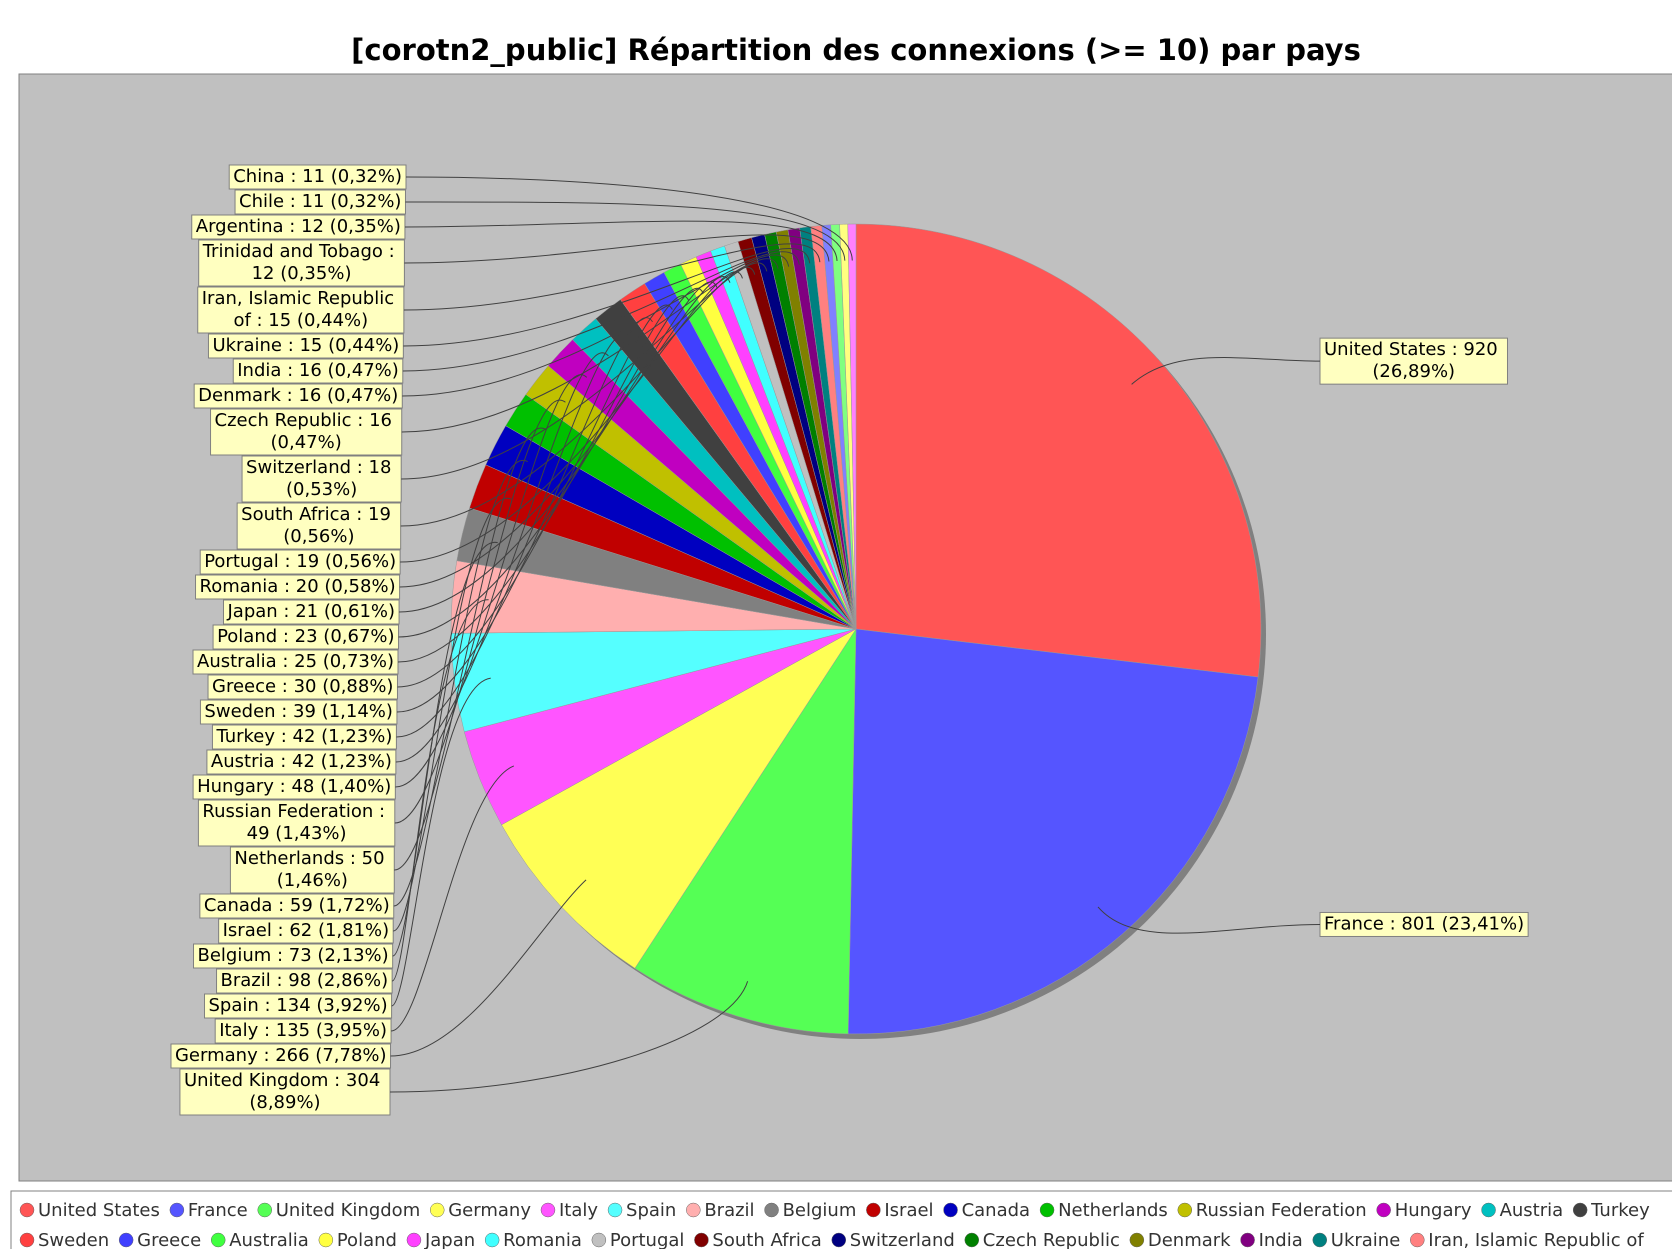 This screenshot has height=1249, width=1672. I want to click on slice-label: Trinidad and Tobago : 12 (0,35%), so click(301, 262).